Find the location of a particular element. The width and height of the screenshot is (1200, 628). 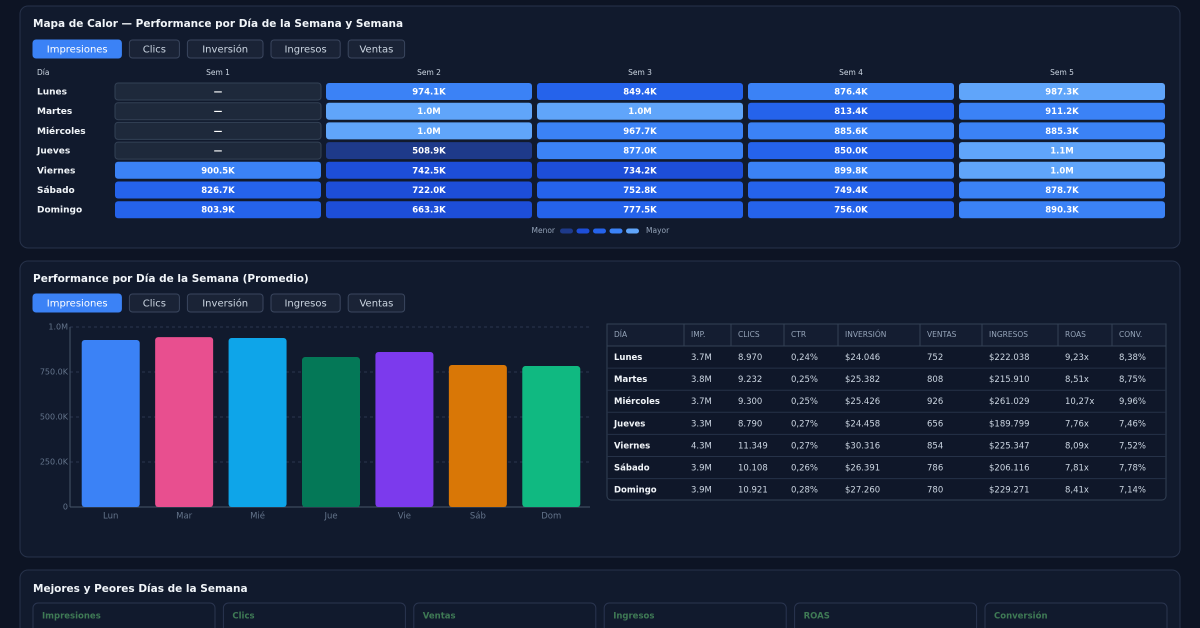

legend-swatch is located at coordinates (583, 231).